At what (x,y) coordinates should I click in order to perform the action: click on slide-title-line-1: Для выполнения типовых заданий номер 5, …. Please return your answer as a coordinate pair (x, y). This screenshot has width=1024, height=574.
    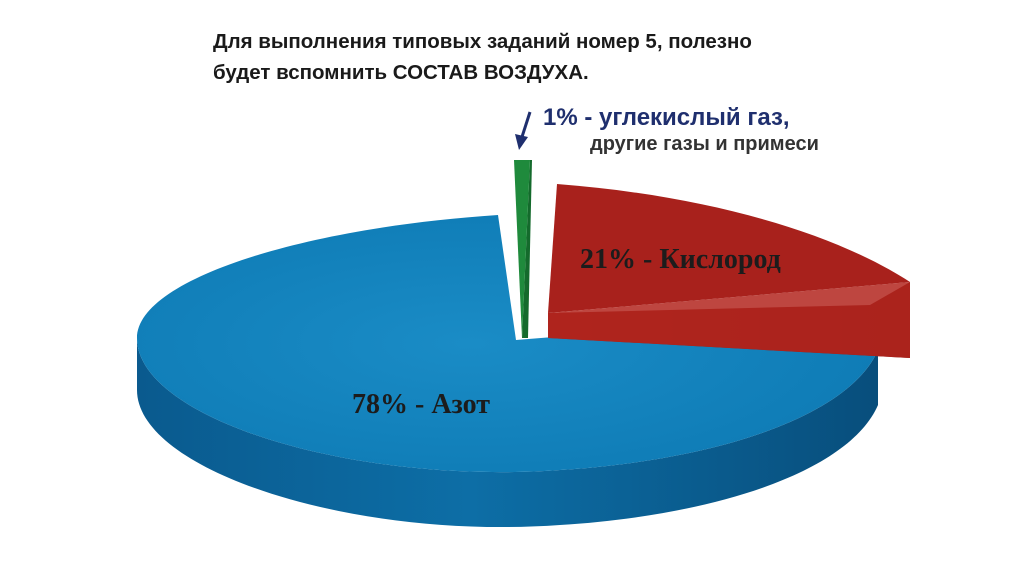
    Looking at the image, I should click on (482, 41).